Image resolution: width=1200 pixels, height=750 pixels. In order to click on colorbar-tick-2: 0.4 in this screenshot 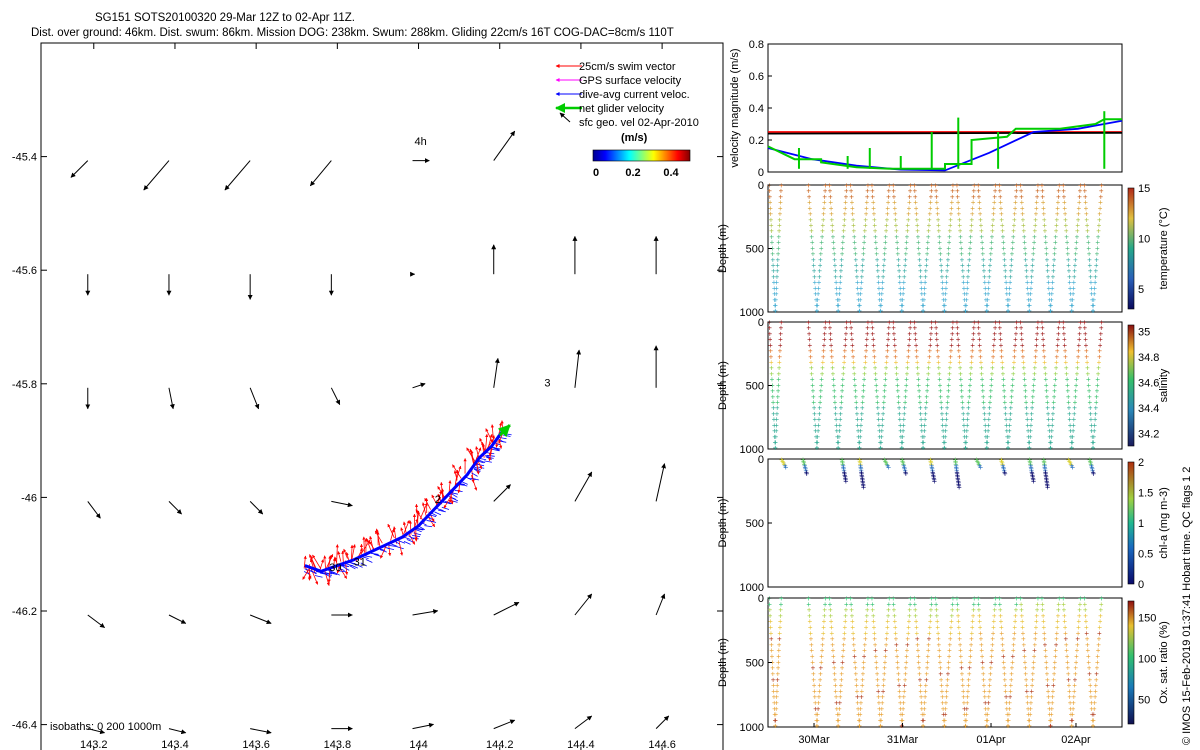, I will do `click(671, 173)`.